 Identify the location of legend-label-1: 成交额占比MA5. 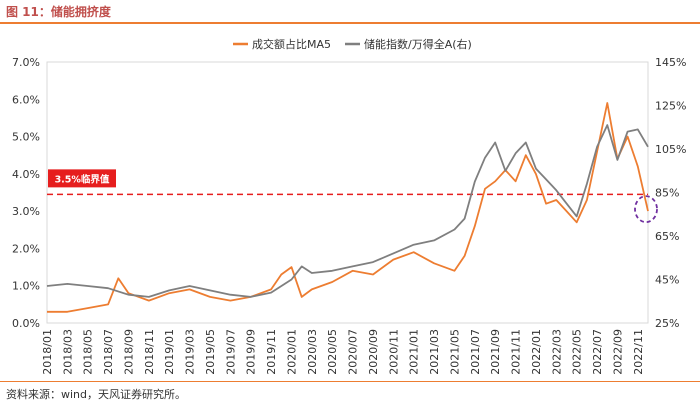
(291, 44).